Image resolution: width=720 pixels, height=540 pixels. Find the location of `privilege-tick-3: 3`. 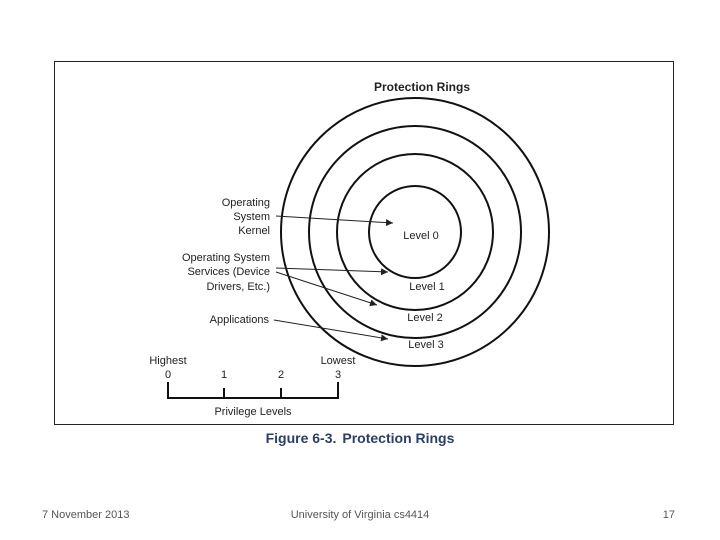

privilege-tick-3: 3 is located at coordinates (338, 375).